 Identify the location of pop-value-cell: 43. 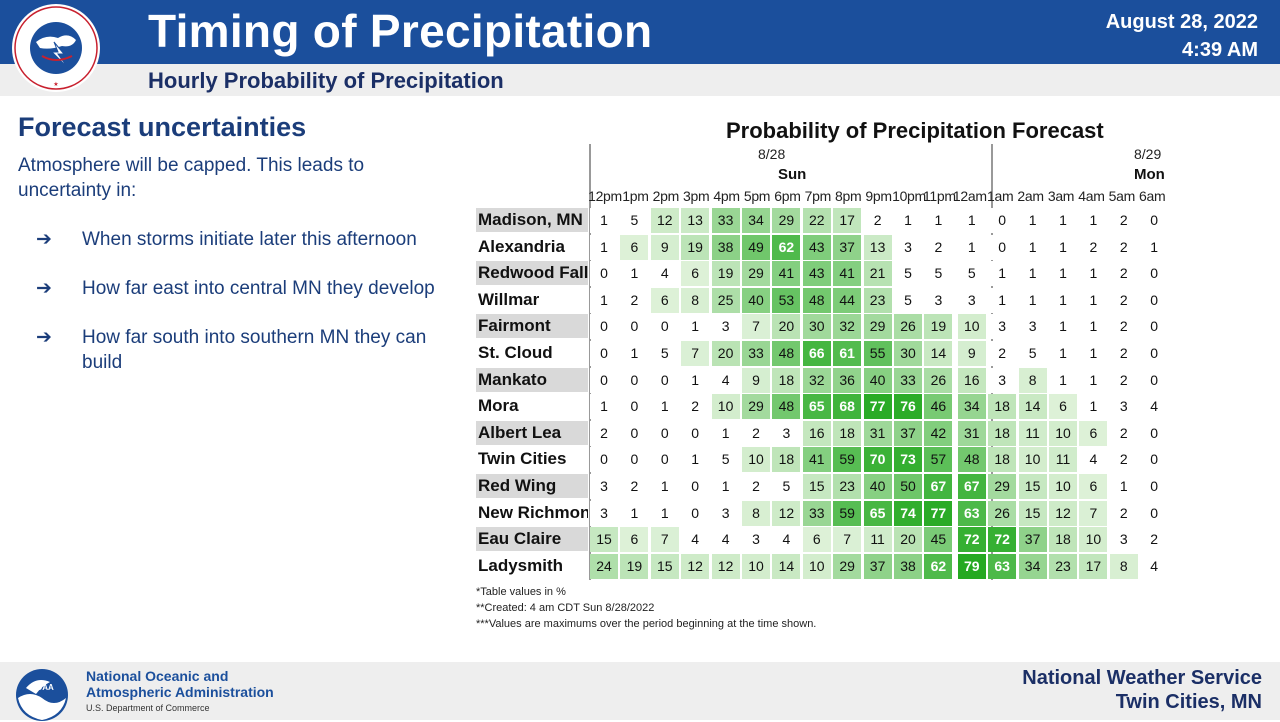
(817, 247).